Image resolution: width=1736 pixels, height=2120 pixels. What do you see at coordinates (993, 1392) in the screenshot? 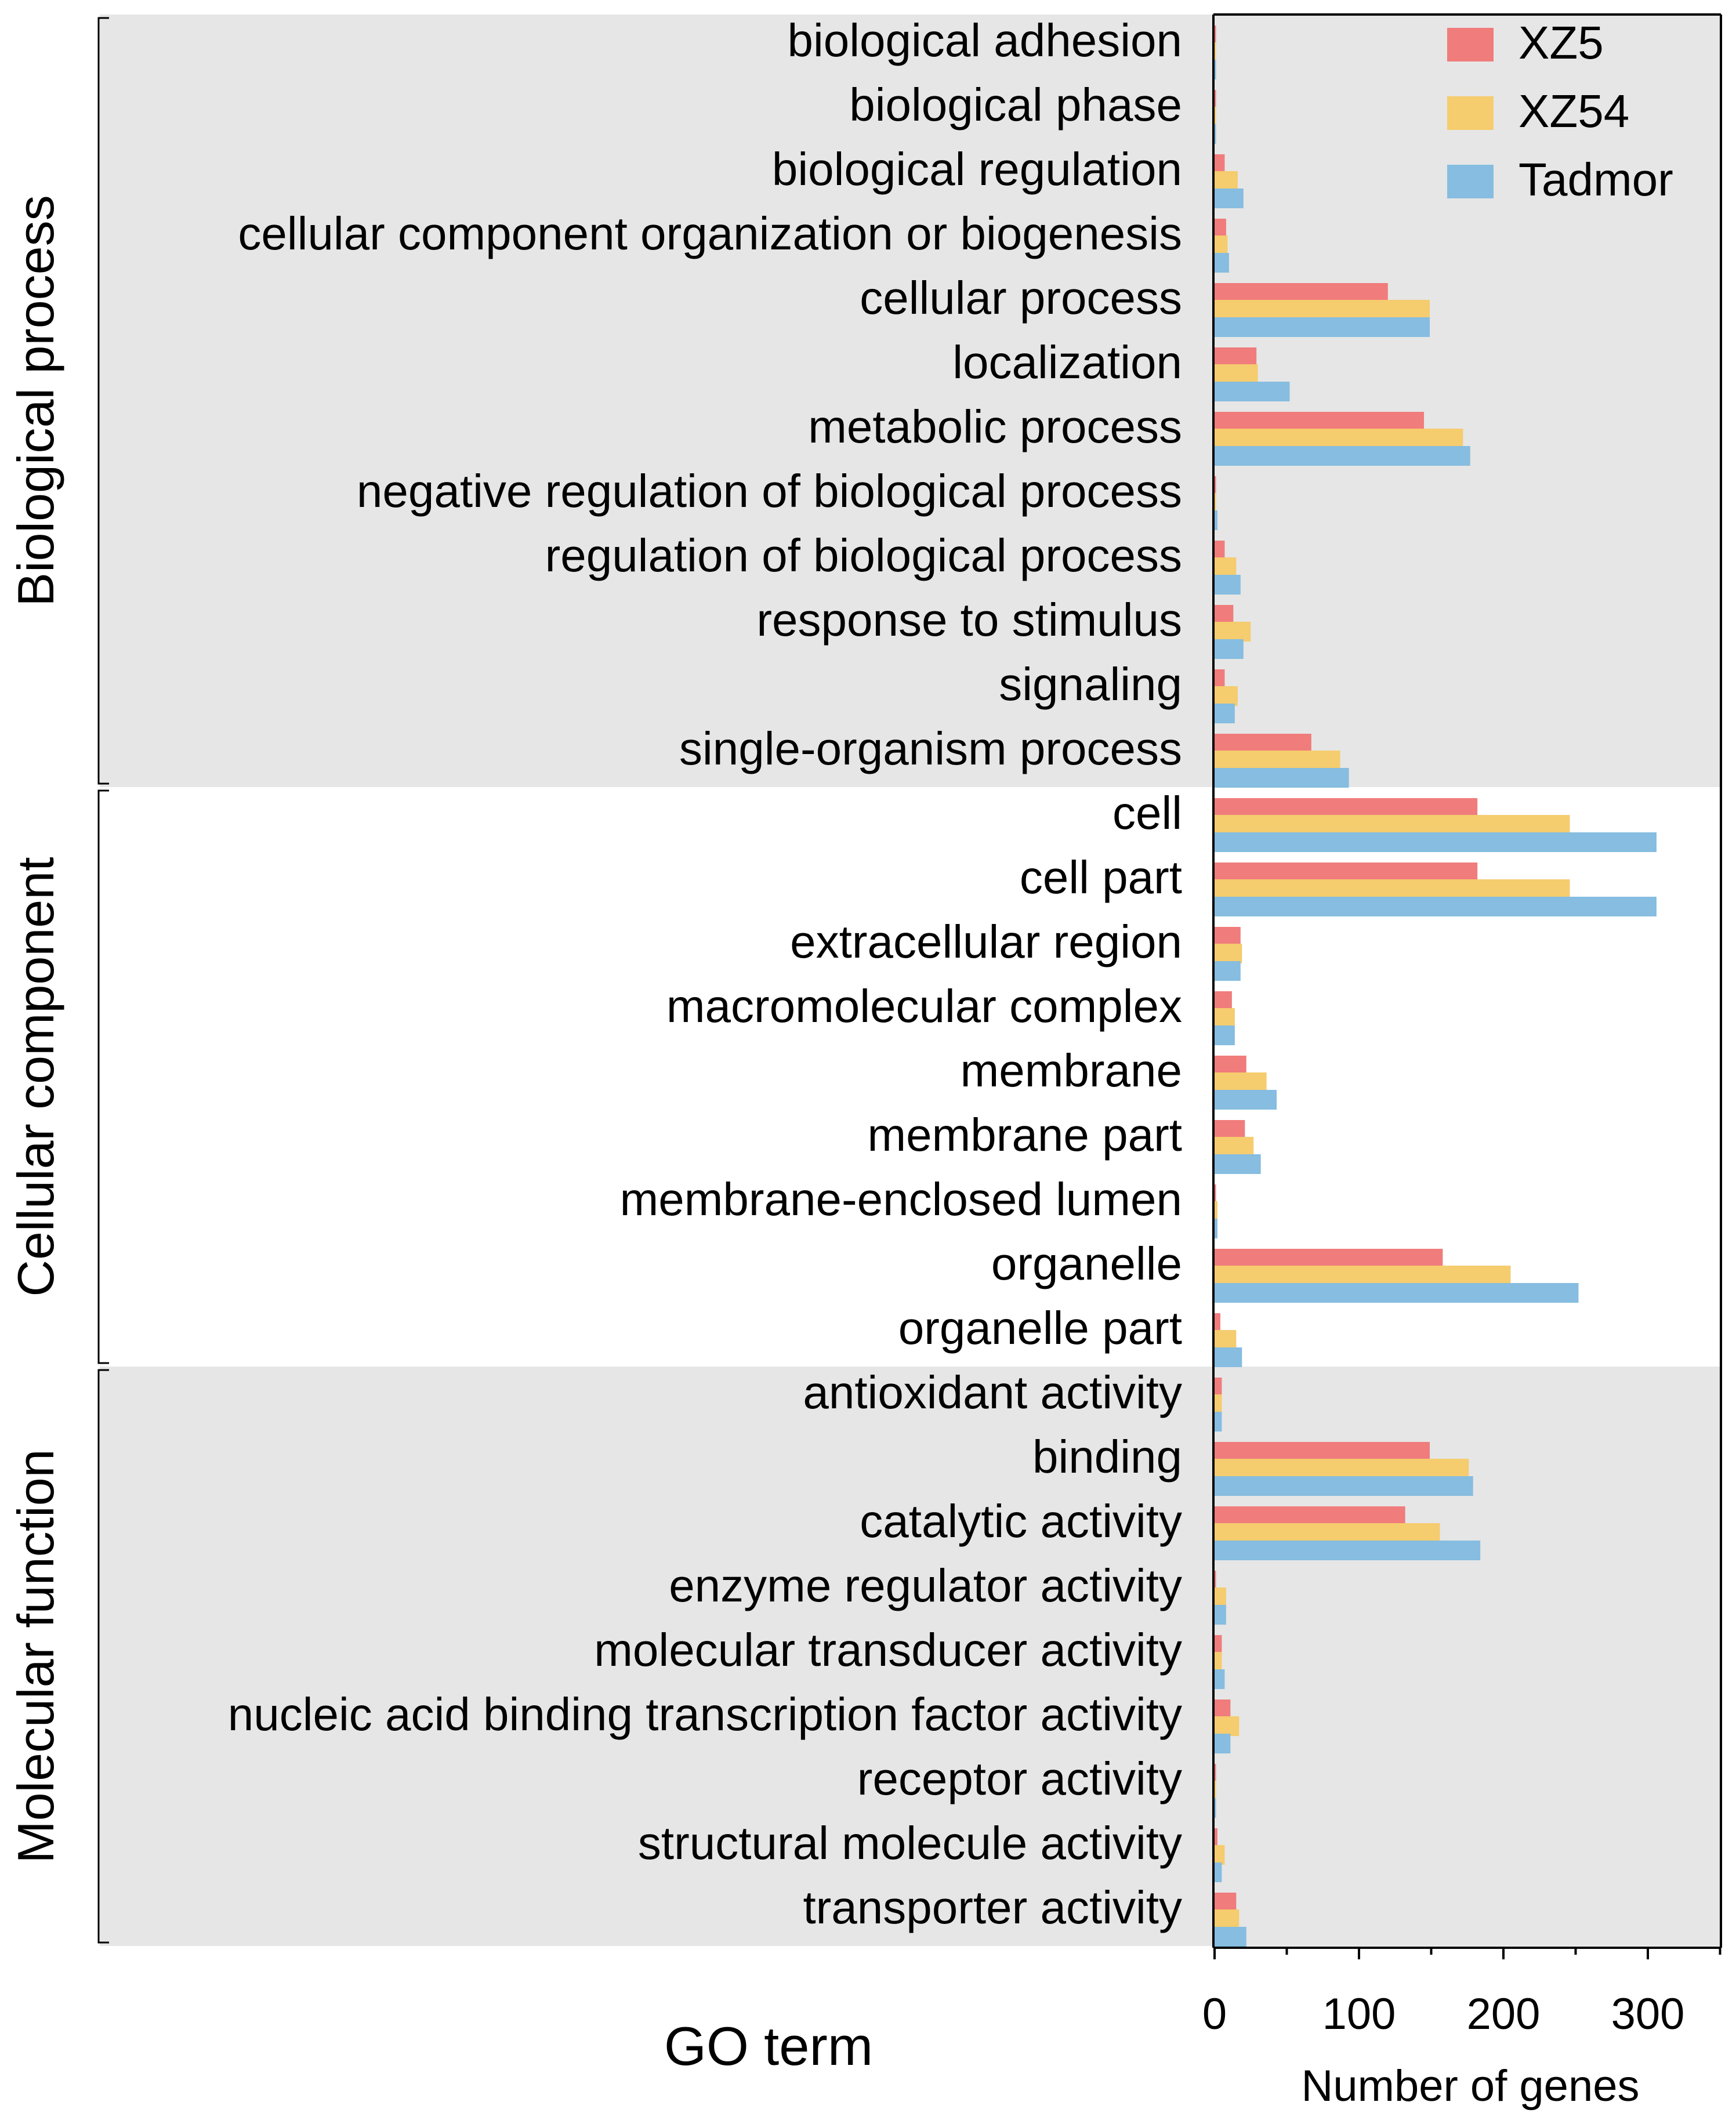
I see `term-label: antioxidant activity` at bounding box center [993, 1392].